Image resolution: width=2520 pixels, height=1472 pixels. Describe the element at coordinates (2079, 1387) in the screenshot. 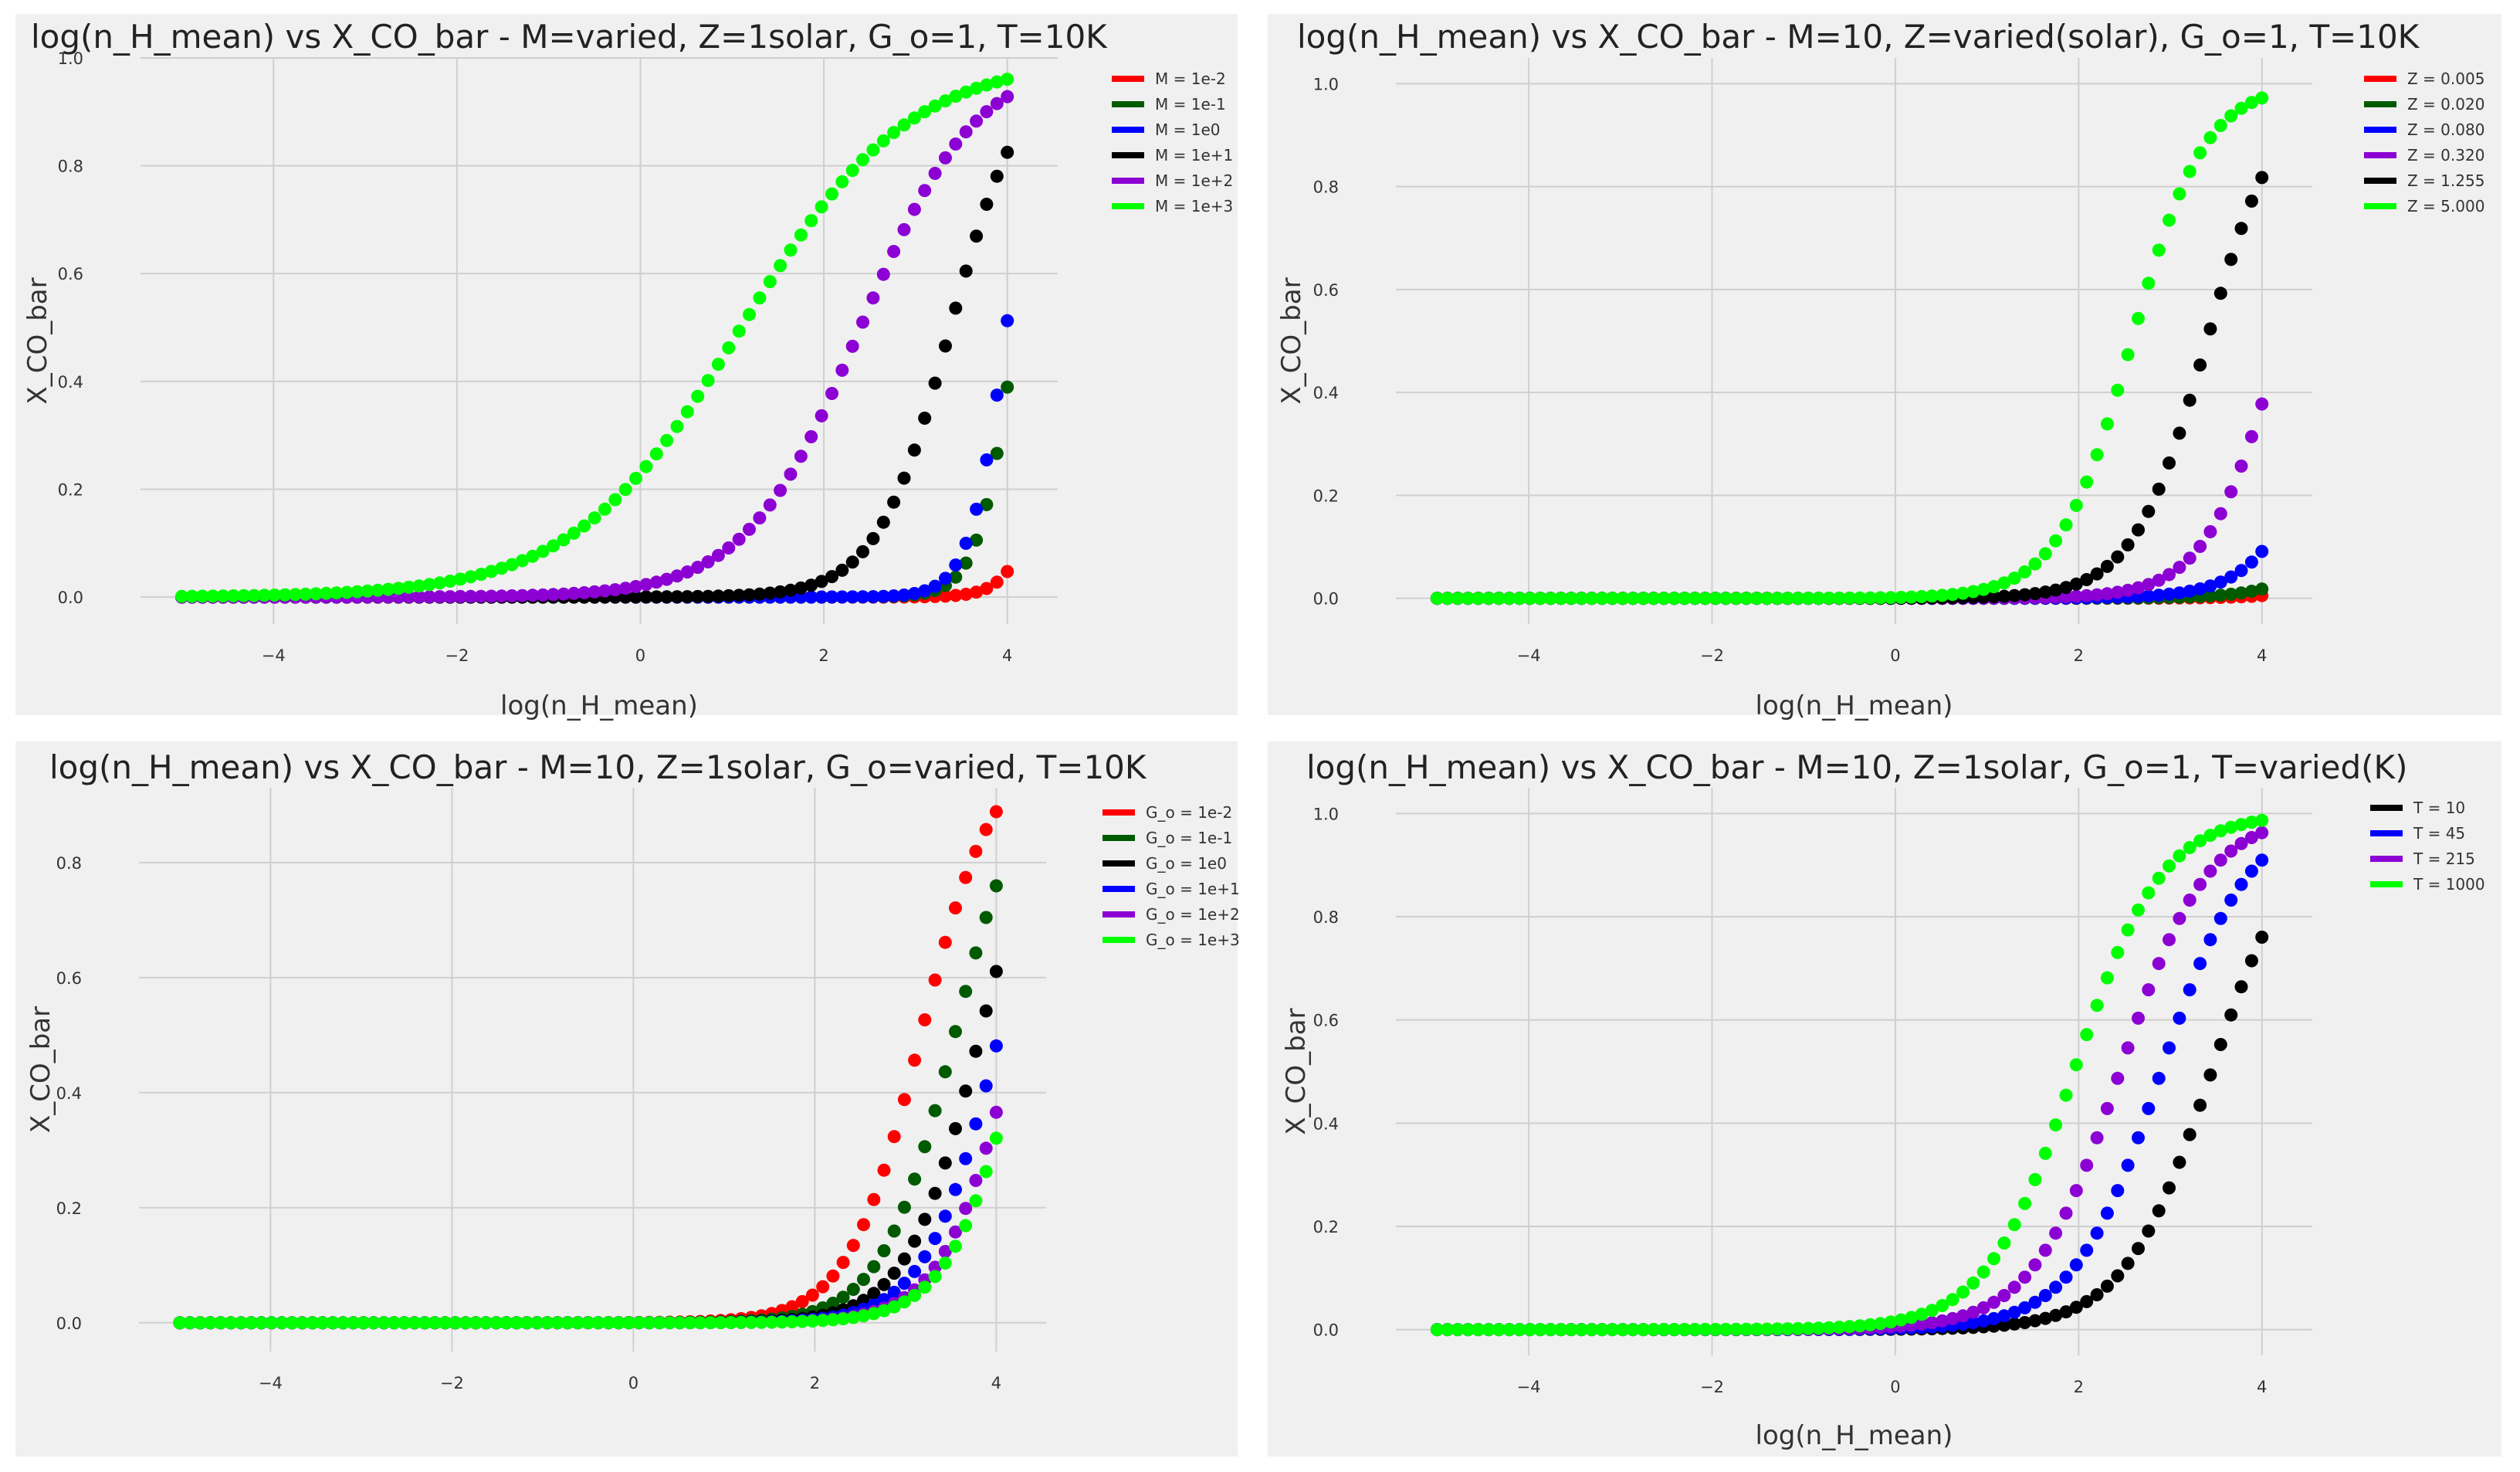

I see `x-tick-label: 2` at that location.